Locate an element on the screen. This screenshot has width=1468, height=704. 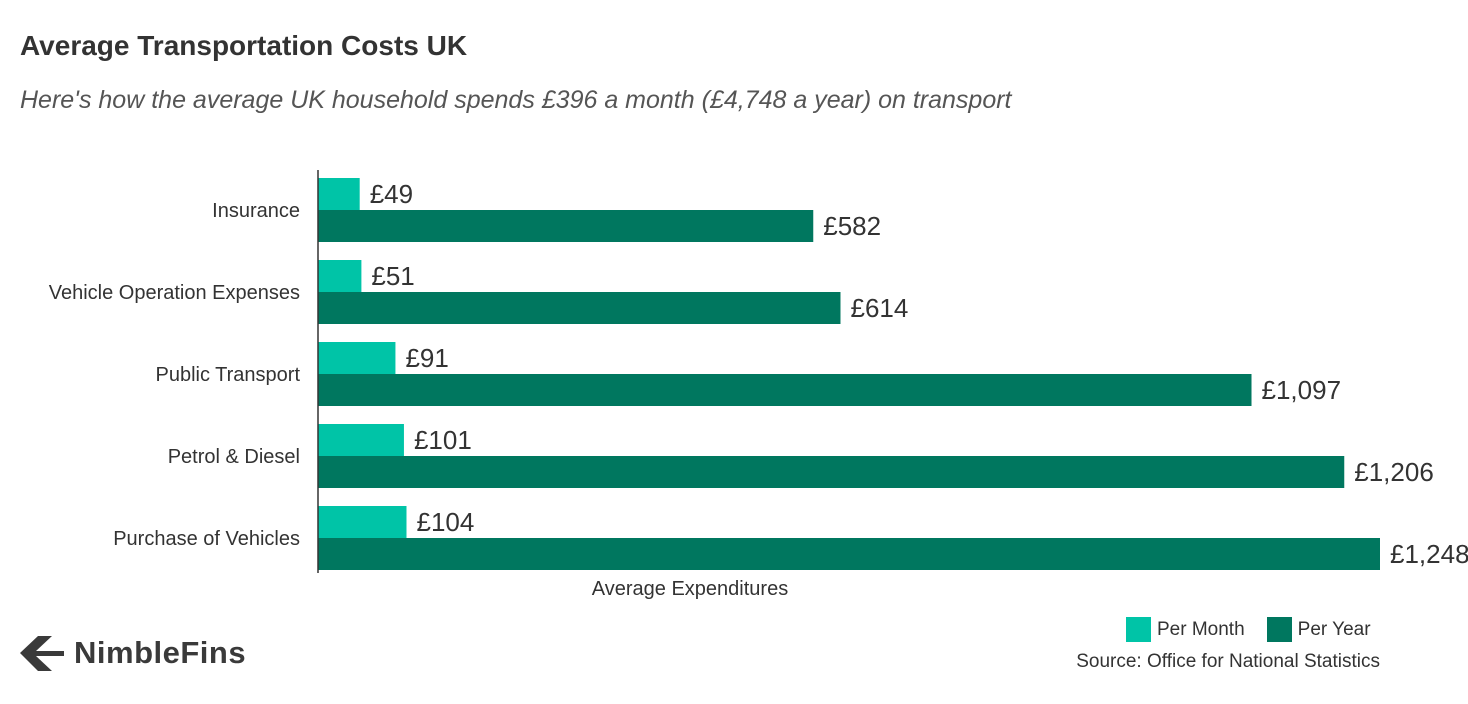
data-label-per-month-insurance: £49 is located at coordinates (391, 194).